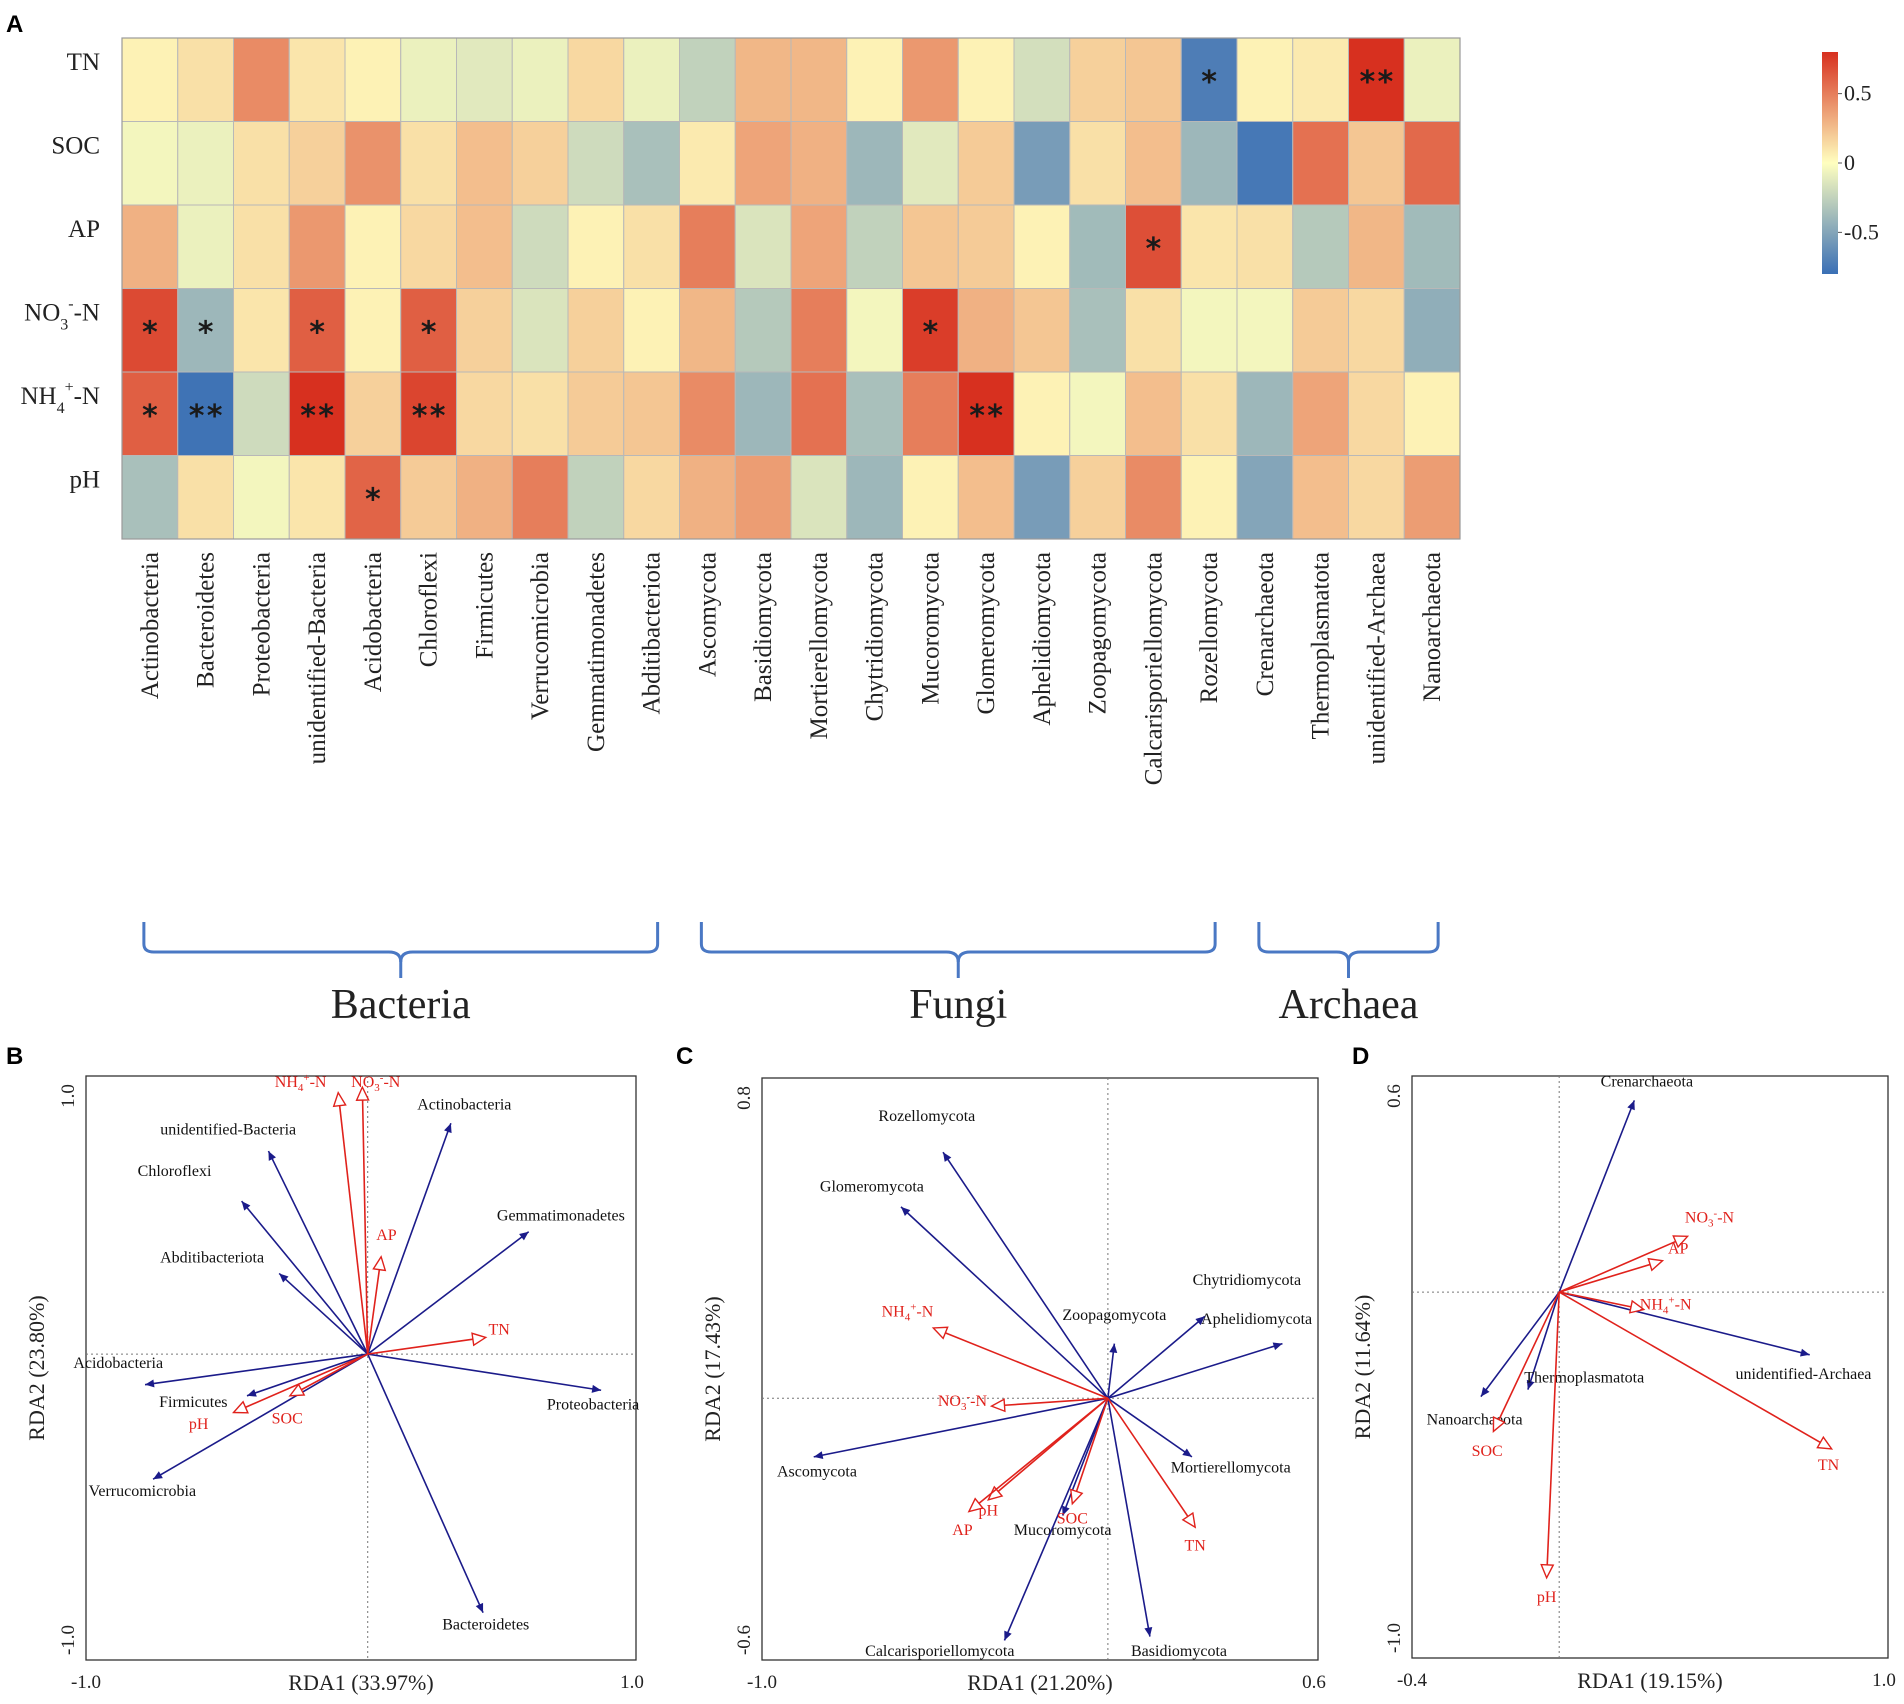  I want to click on species-arrow-rozellomycota, so click(1025, 1275).